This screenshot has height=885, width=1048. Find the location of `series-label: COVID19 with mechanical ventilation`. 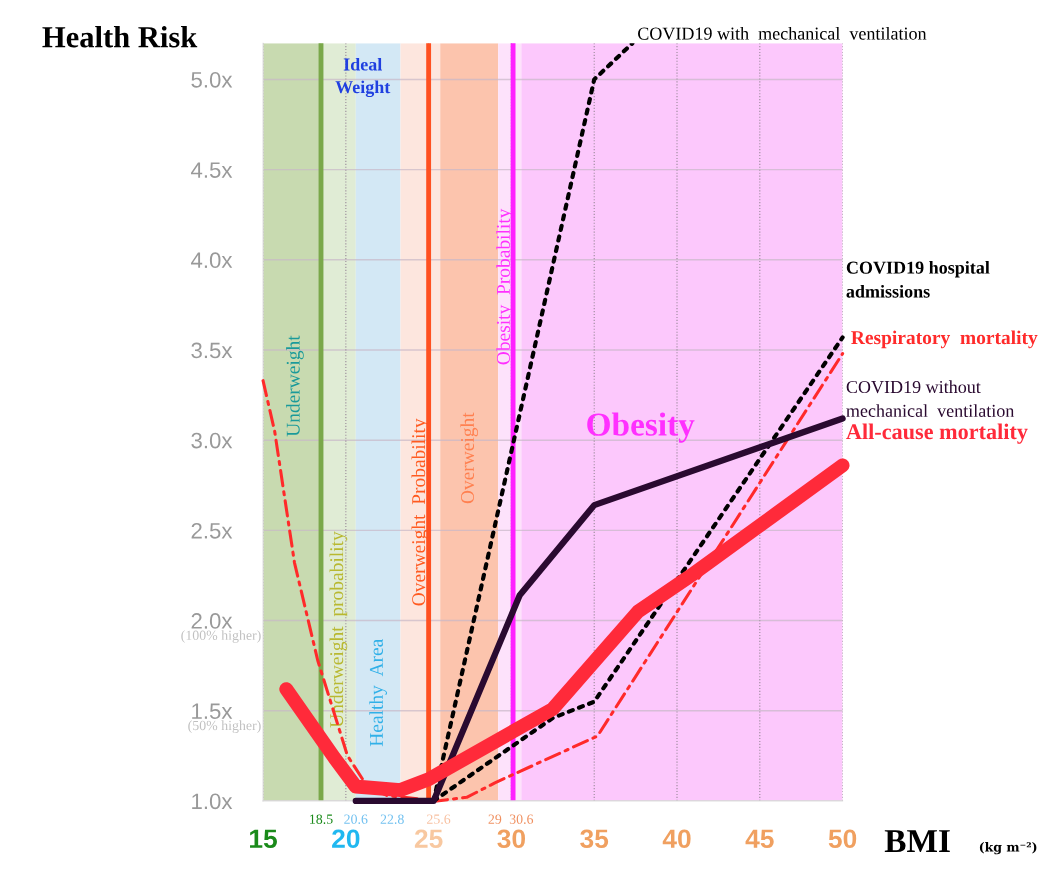

series-label: COVID19 with mechanical ventilation is located at coordinates (782, 33).